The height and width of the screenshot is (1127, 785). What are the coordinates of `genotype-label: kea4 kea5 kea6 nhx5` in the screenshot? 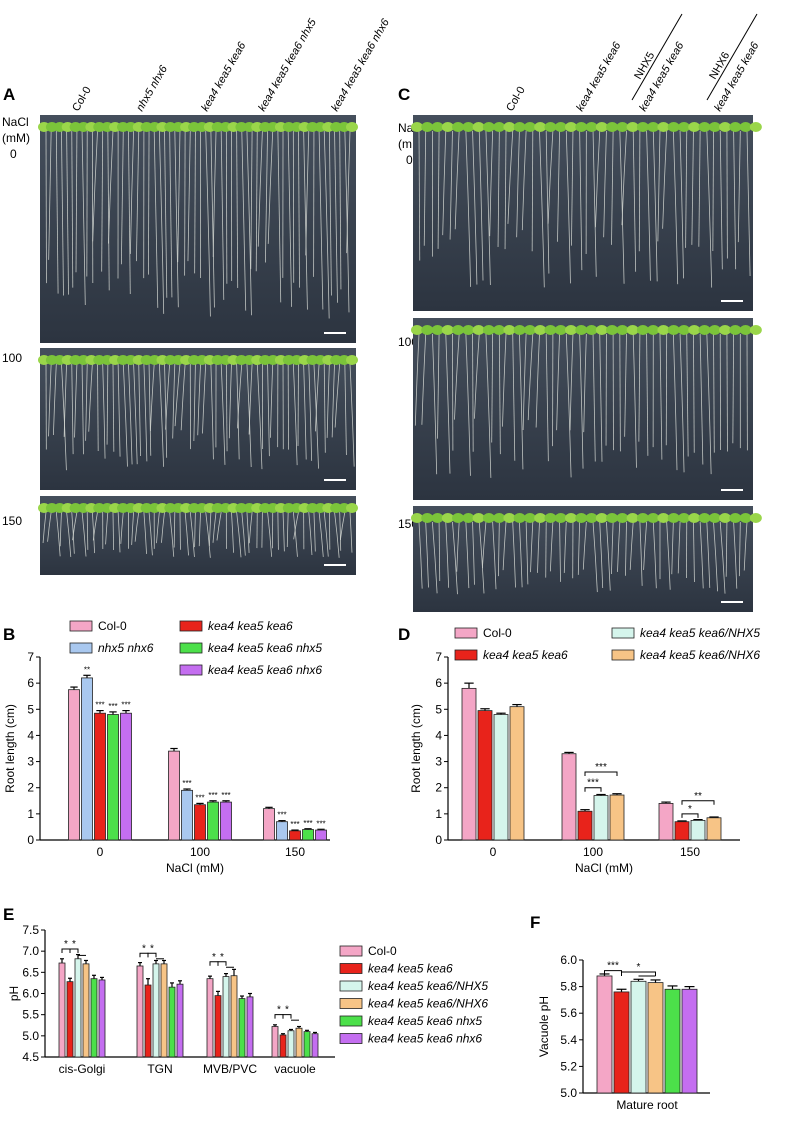 It's located at (287, 64).